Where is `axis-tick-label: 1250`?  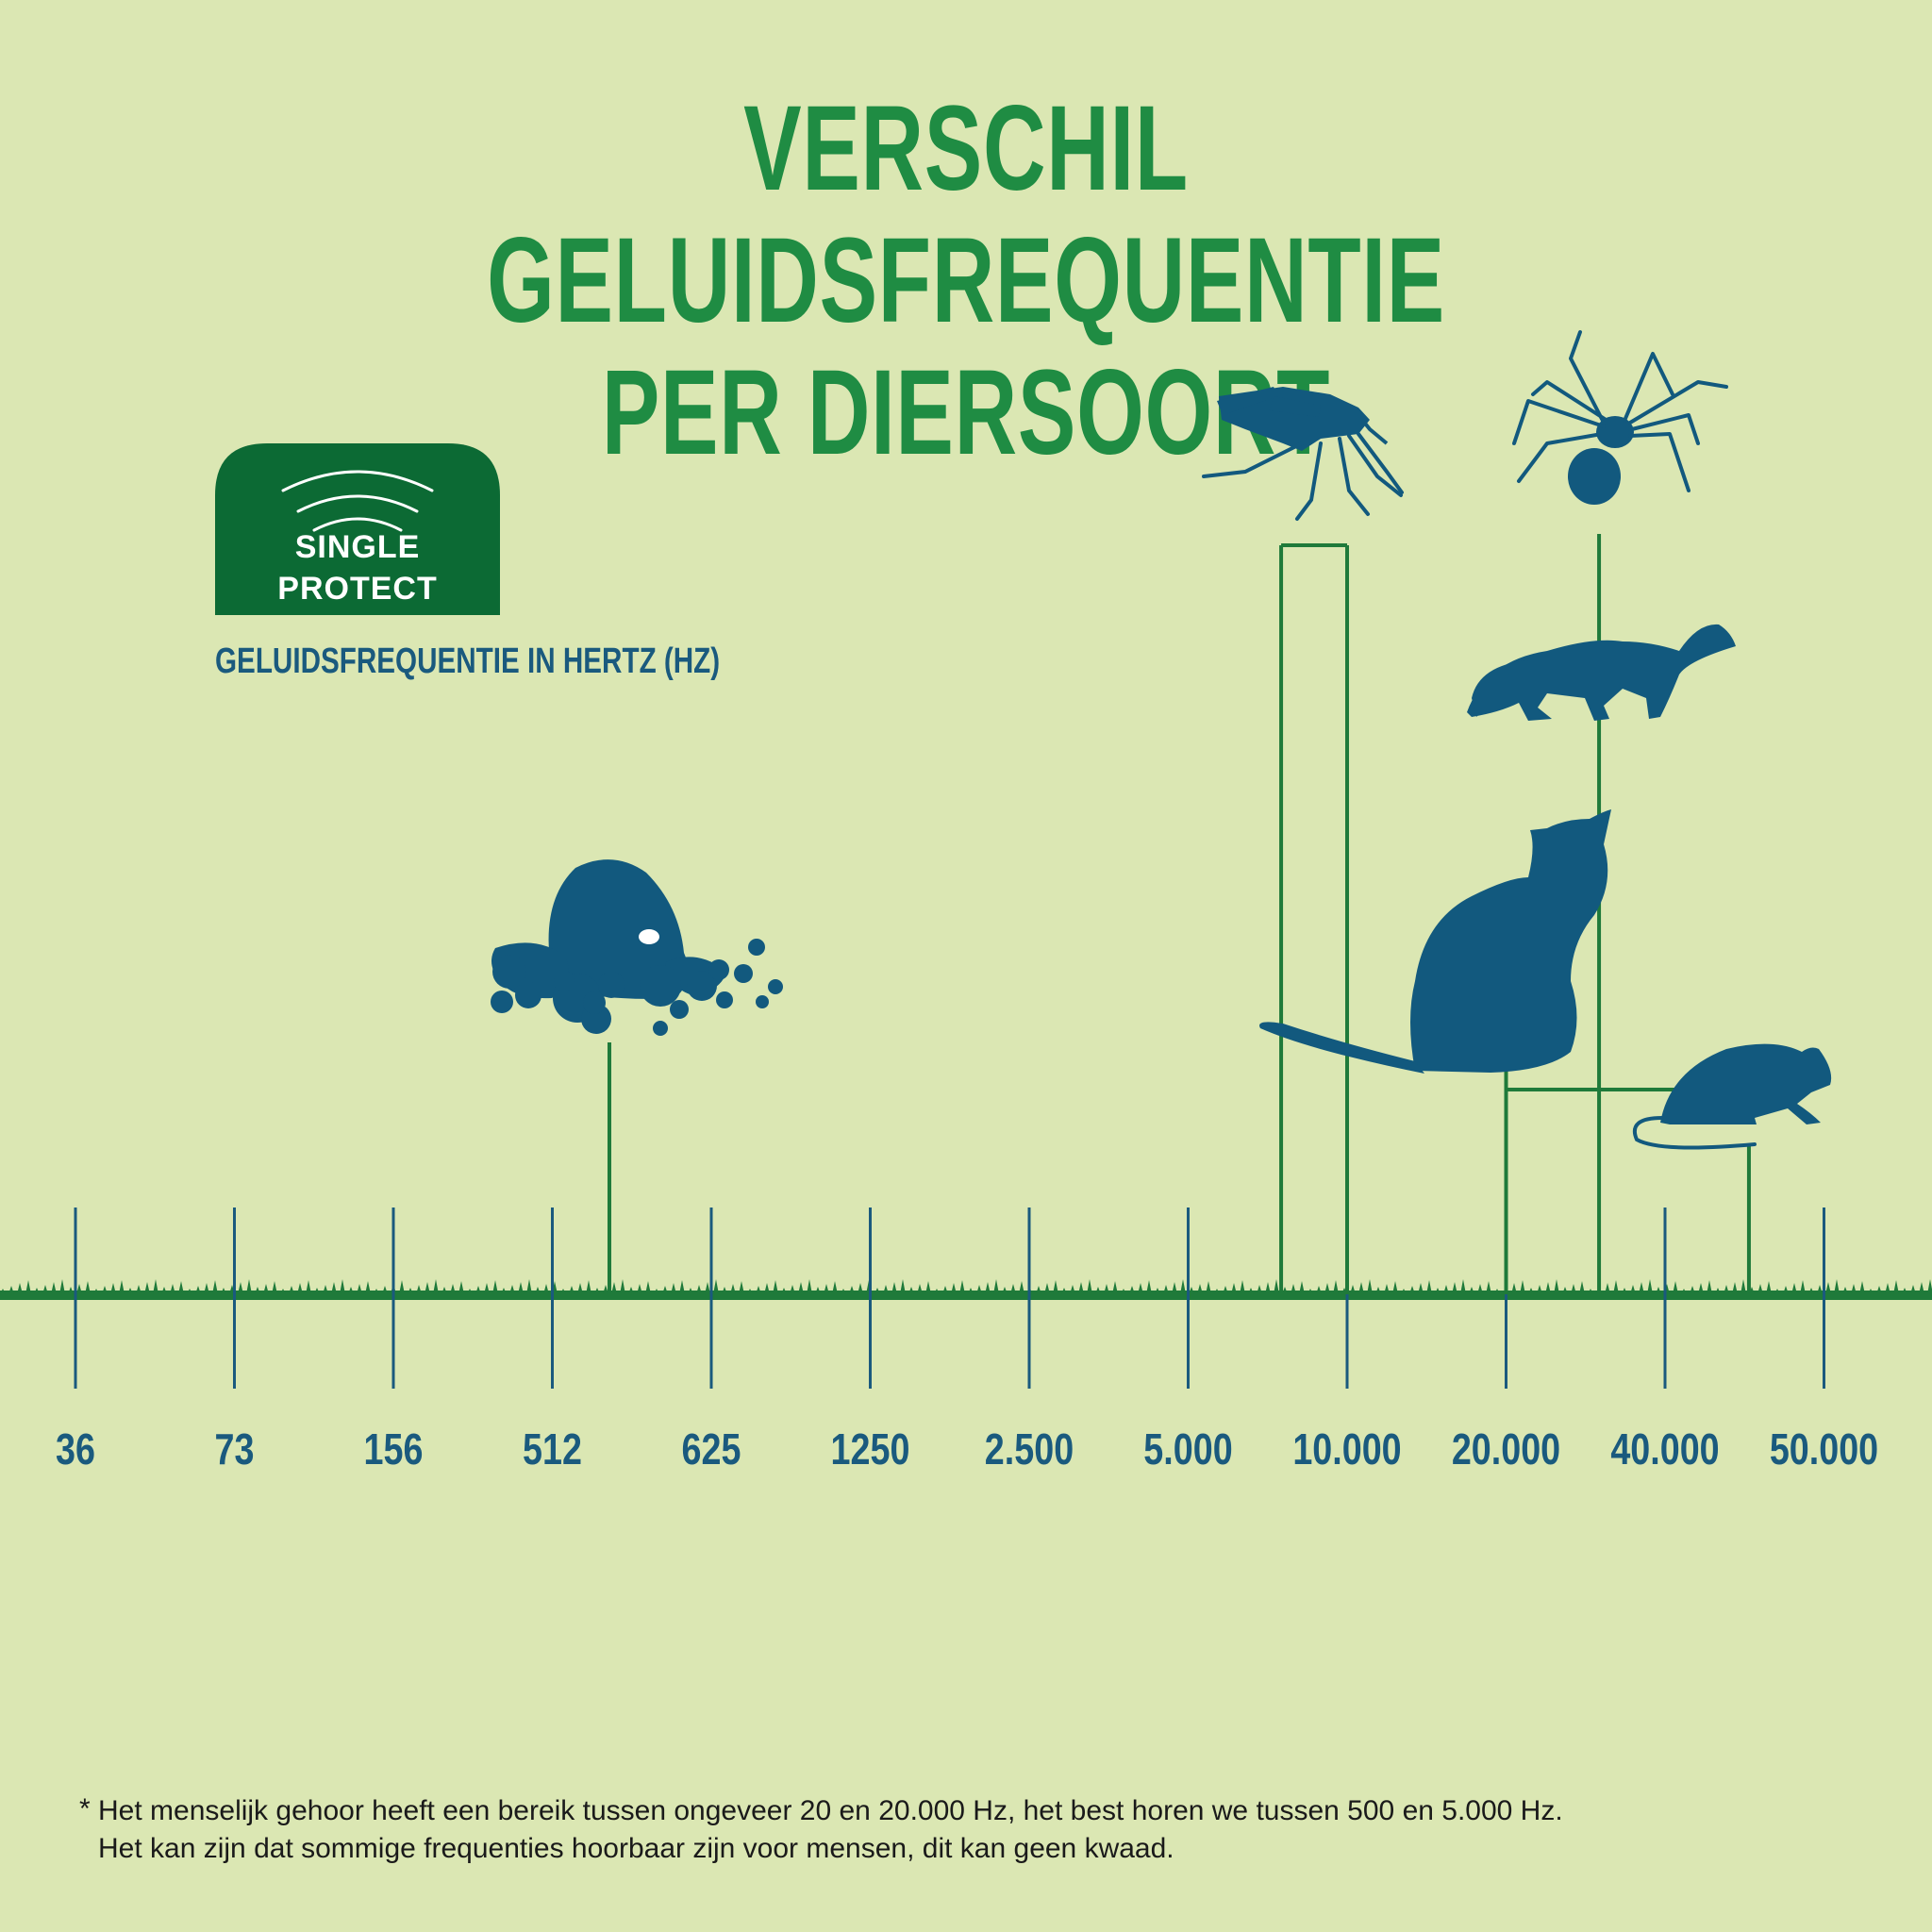 axis-tick-label: 1250 is located at coordinates (871, 1449).